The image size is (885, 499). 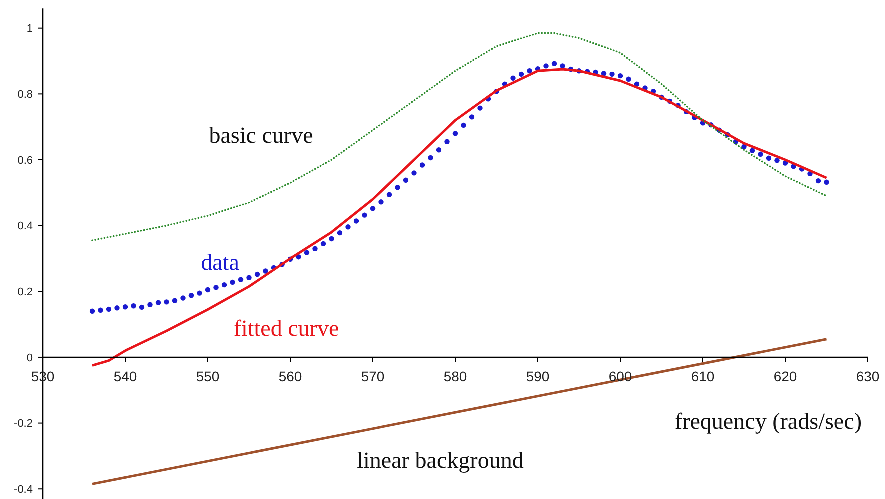 What do you see at coordinates (25, 292) in the screenshot?
I see `y-tick-label: 0.2` at bounding box center [25, 292].